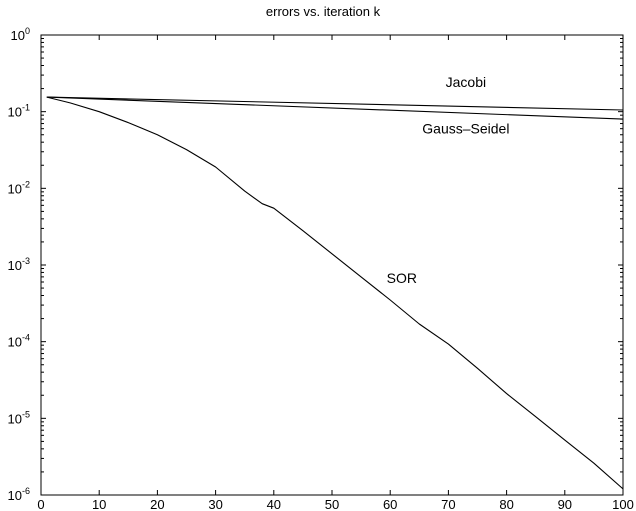  I want to click on y-tick-label: 10⁻¹, so click(19, 111).